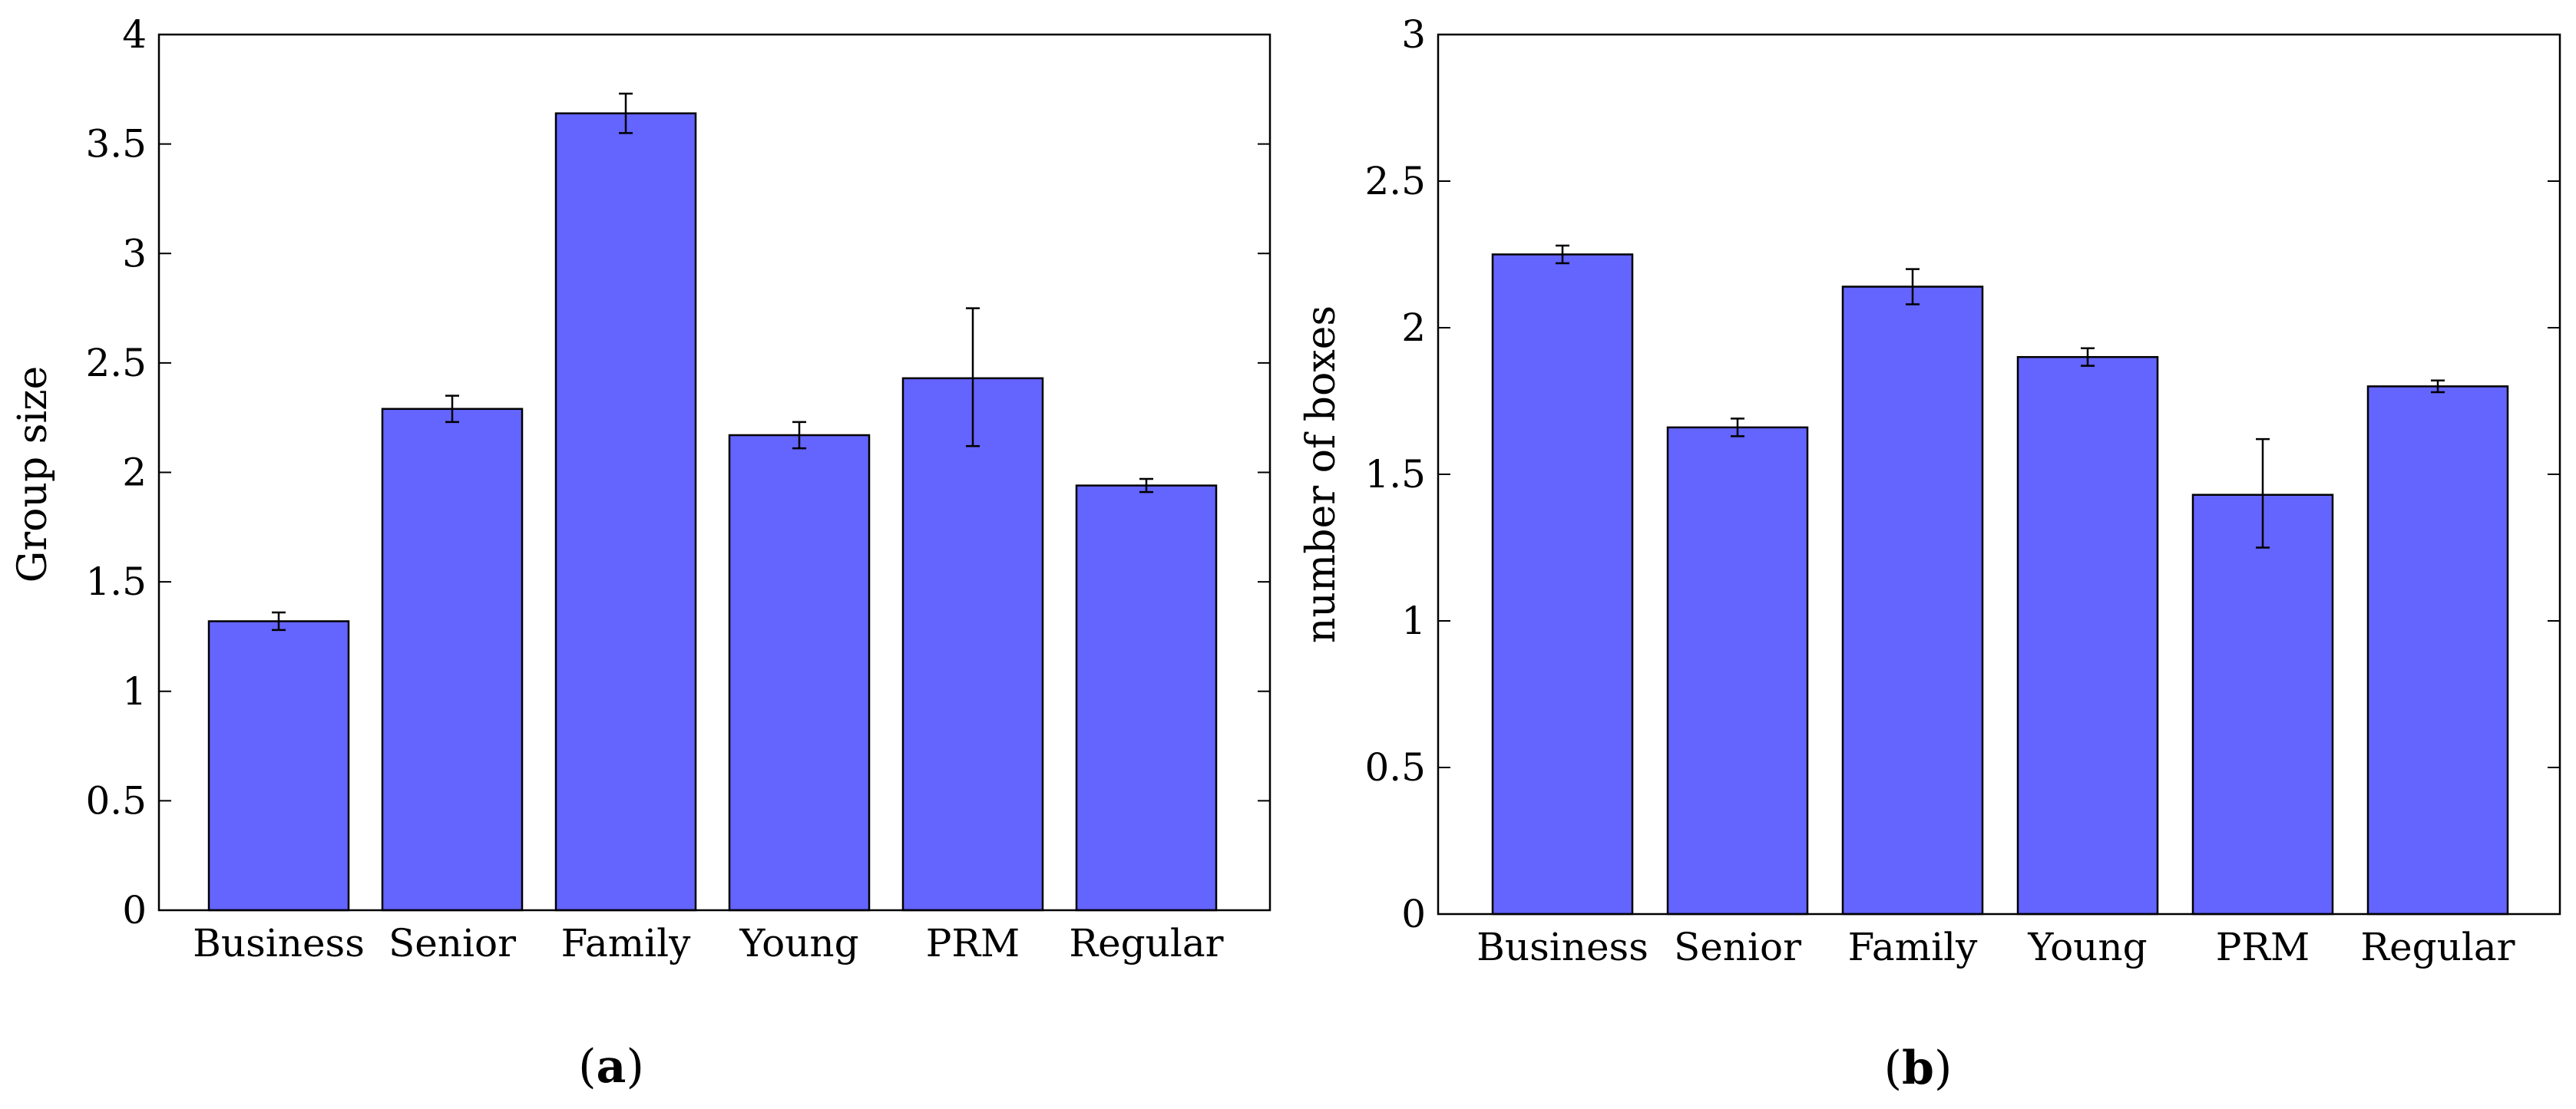 This screenshot has height=1109, width=2576. I want to click on y-tick-label: 4, so click(134, 34).